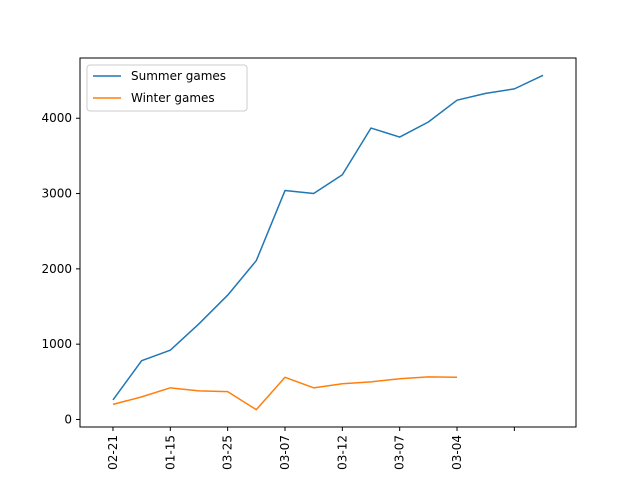 This screenshot has width=640, height=484. Describe the element at coordinates (342, 452) in the screenshot. I see `x-tick-label: 03-12` at that location.